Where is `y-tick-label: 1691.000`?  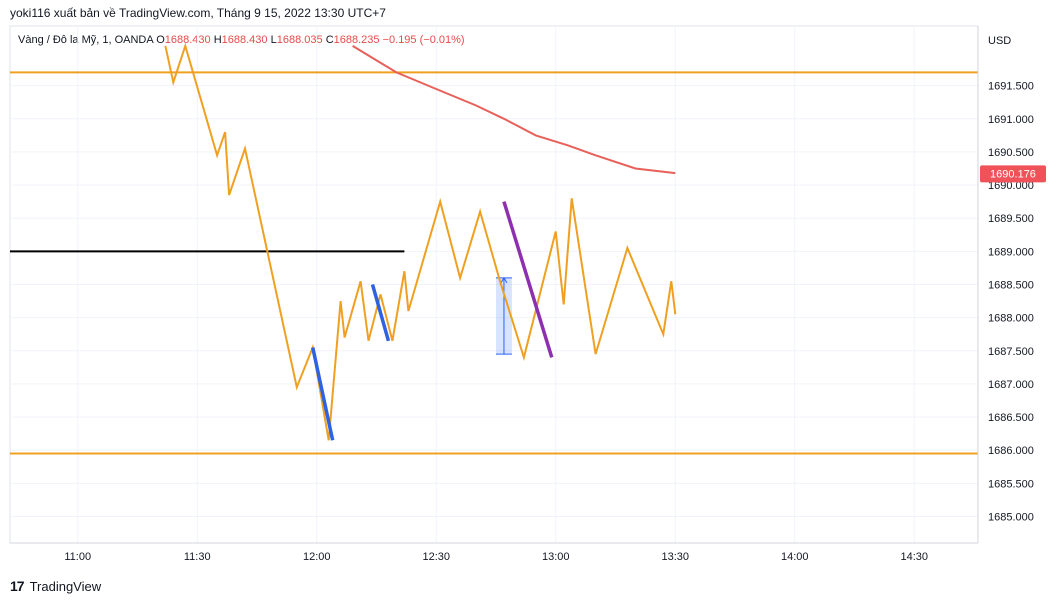
y-tick-label: 1691.000 is located at coordinates (1011, 120).